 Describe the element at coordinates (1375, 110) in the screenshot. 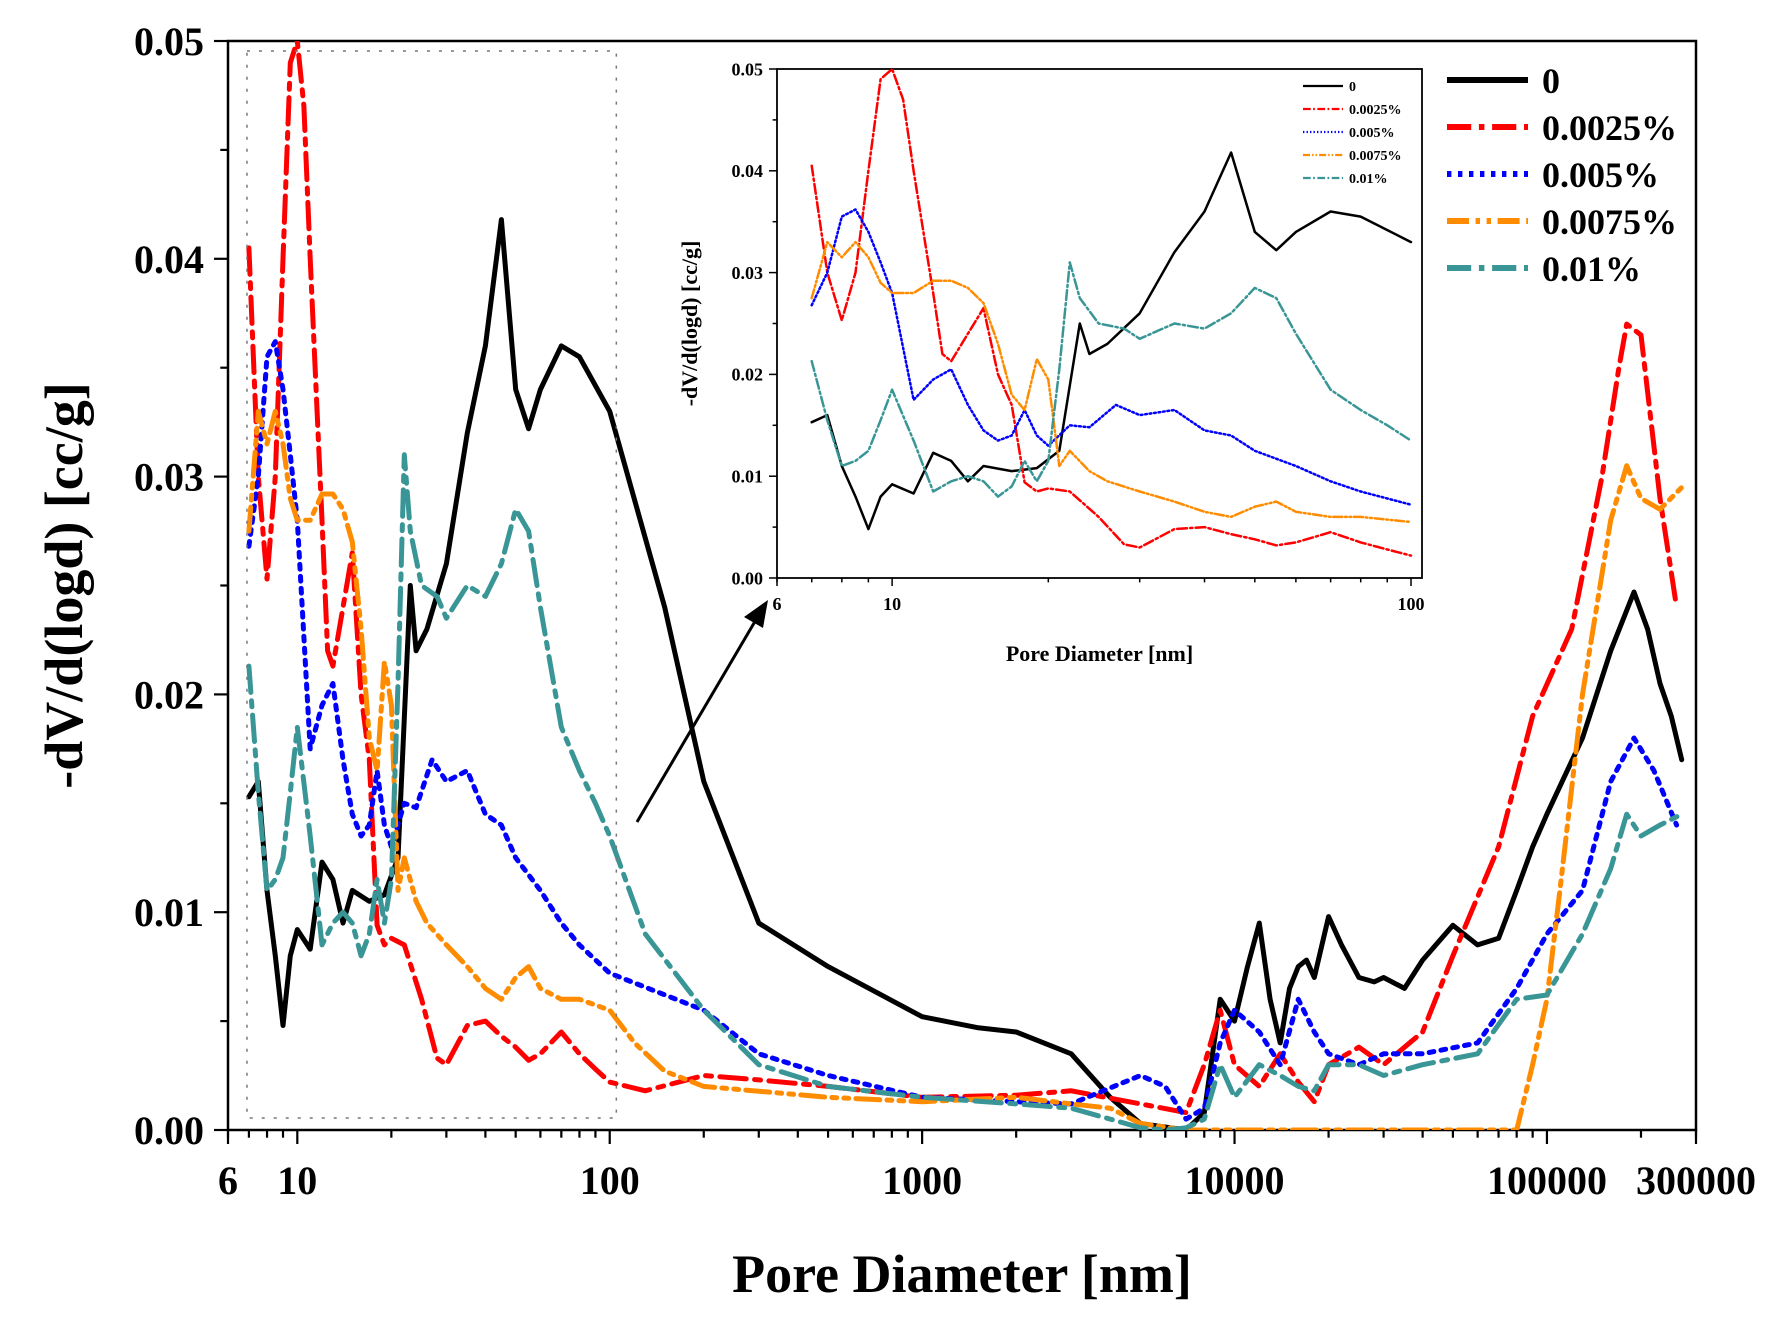

I see `inset-legend-label: 0.0025%` at that location.